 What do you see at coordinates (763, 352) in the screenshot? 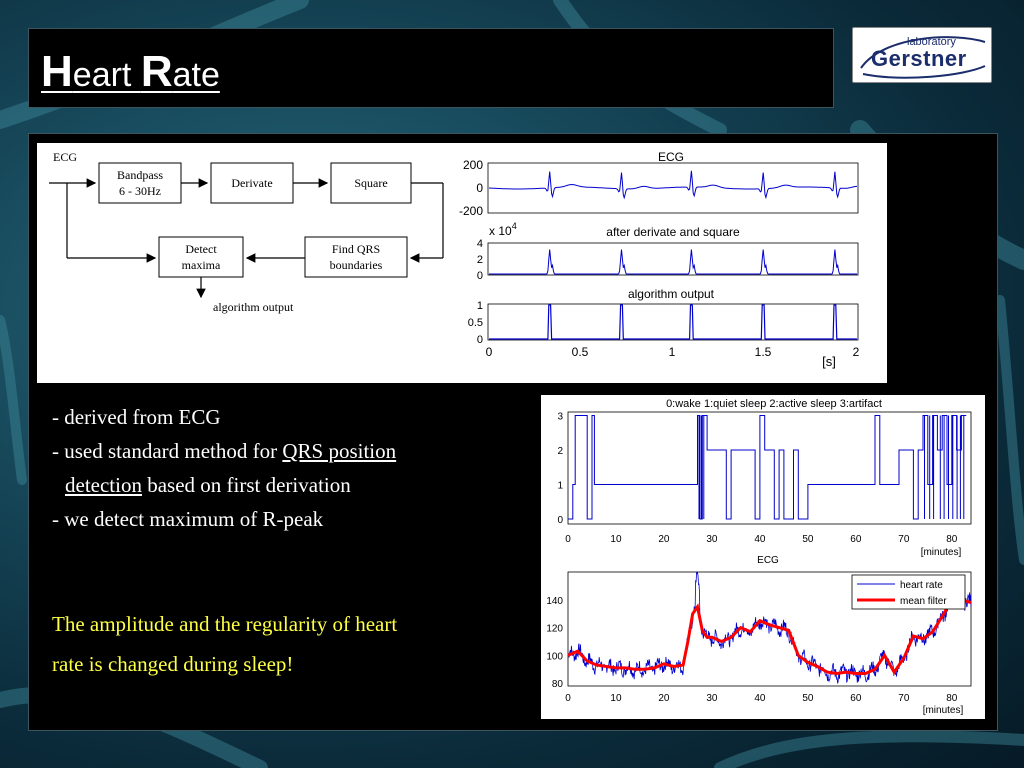
I see `ecg-xtick-15: 1.5` at bounding box center [763, 352].